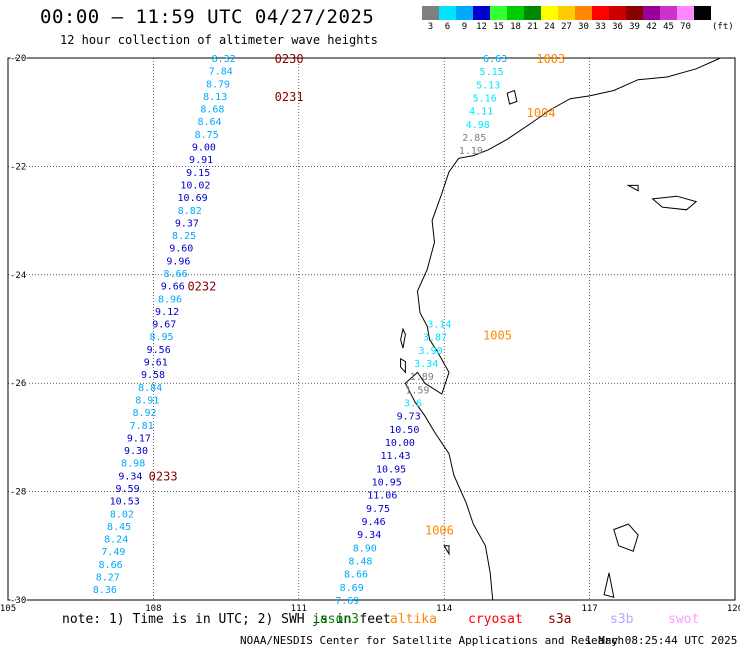 This screenshot has width=740, height=650. I want to click on legend-swatch: 27, so click(566, 19).